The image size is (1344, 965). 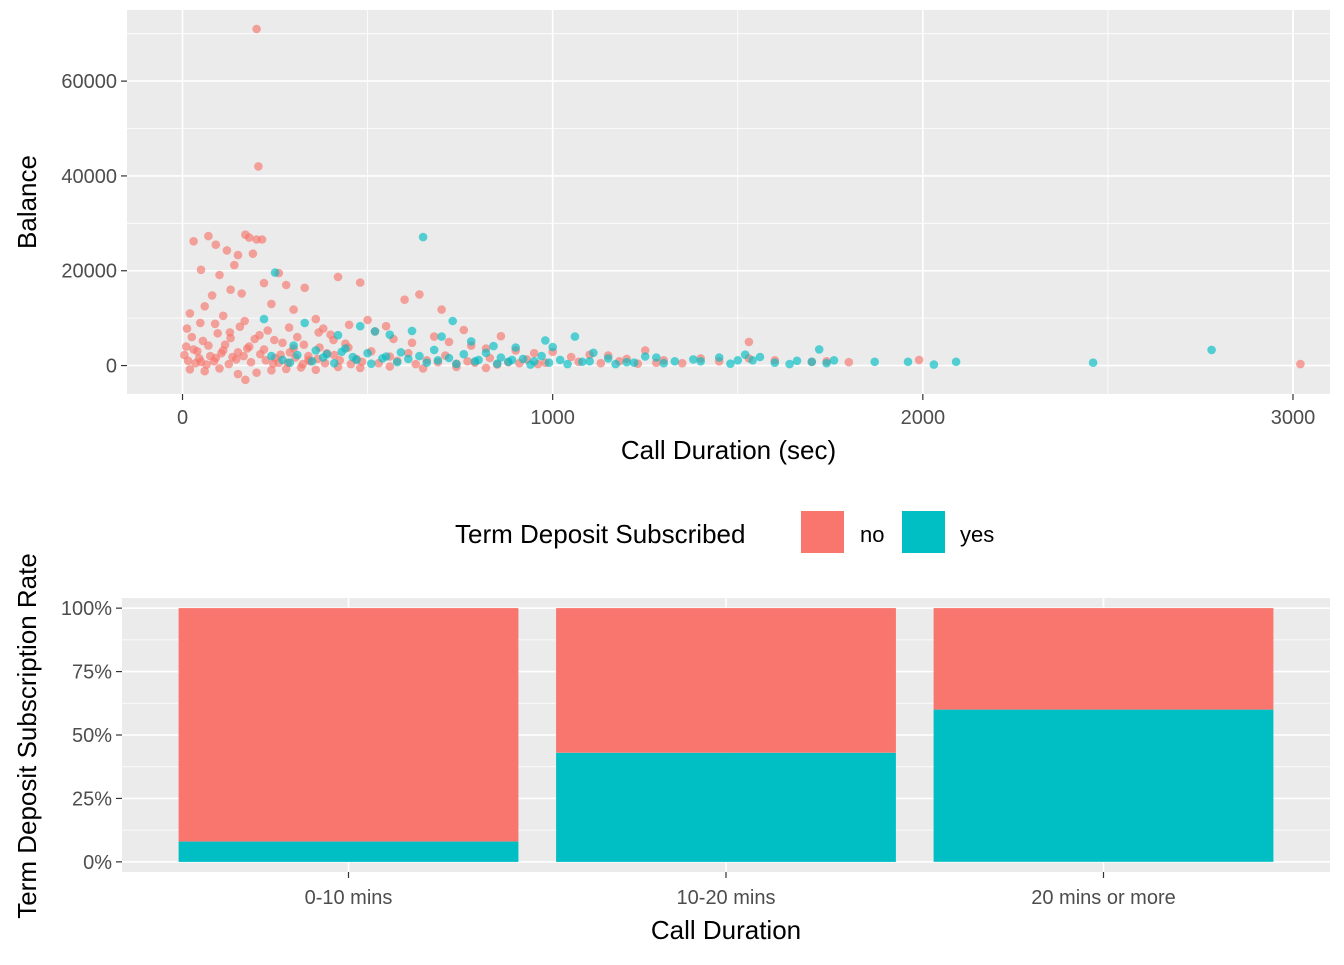 What do you see at coordinates (1293, 418) in the screenshot?
I see `scatter-x-tick-label: 3000` at bounding box center [1293, 418].